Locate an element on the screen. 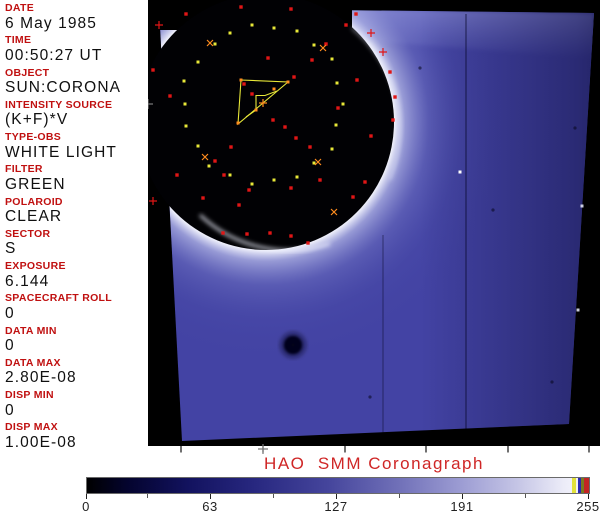  metadata-field: TYPE-OBS WHITE LIGHT is located at coordinates (75, 146).